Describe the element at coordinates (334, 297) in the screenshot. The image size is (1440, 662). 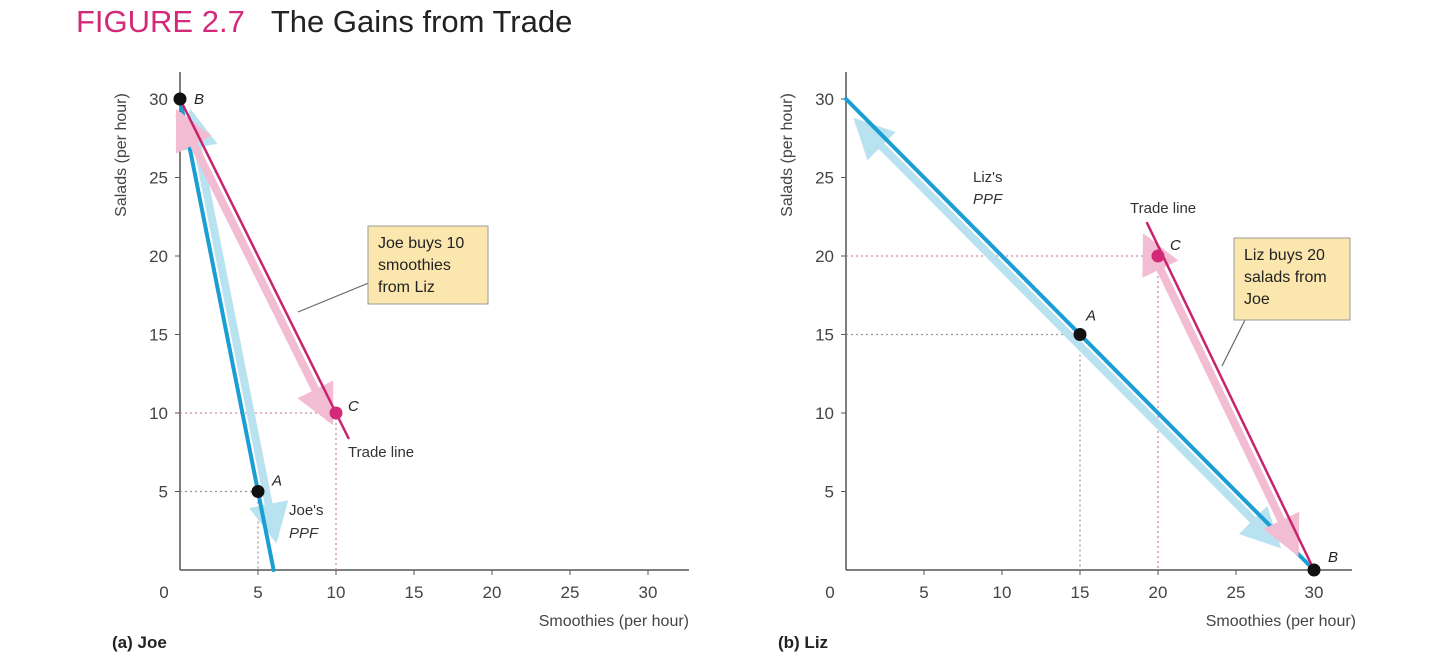
I see `callout-leader` at that location.